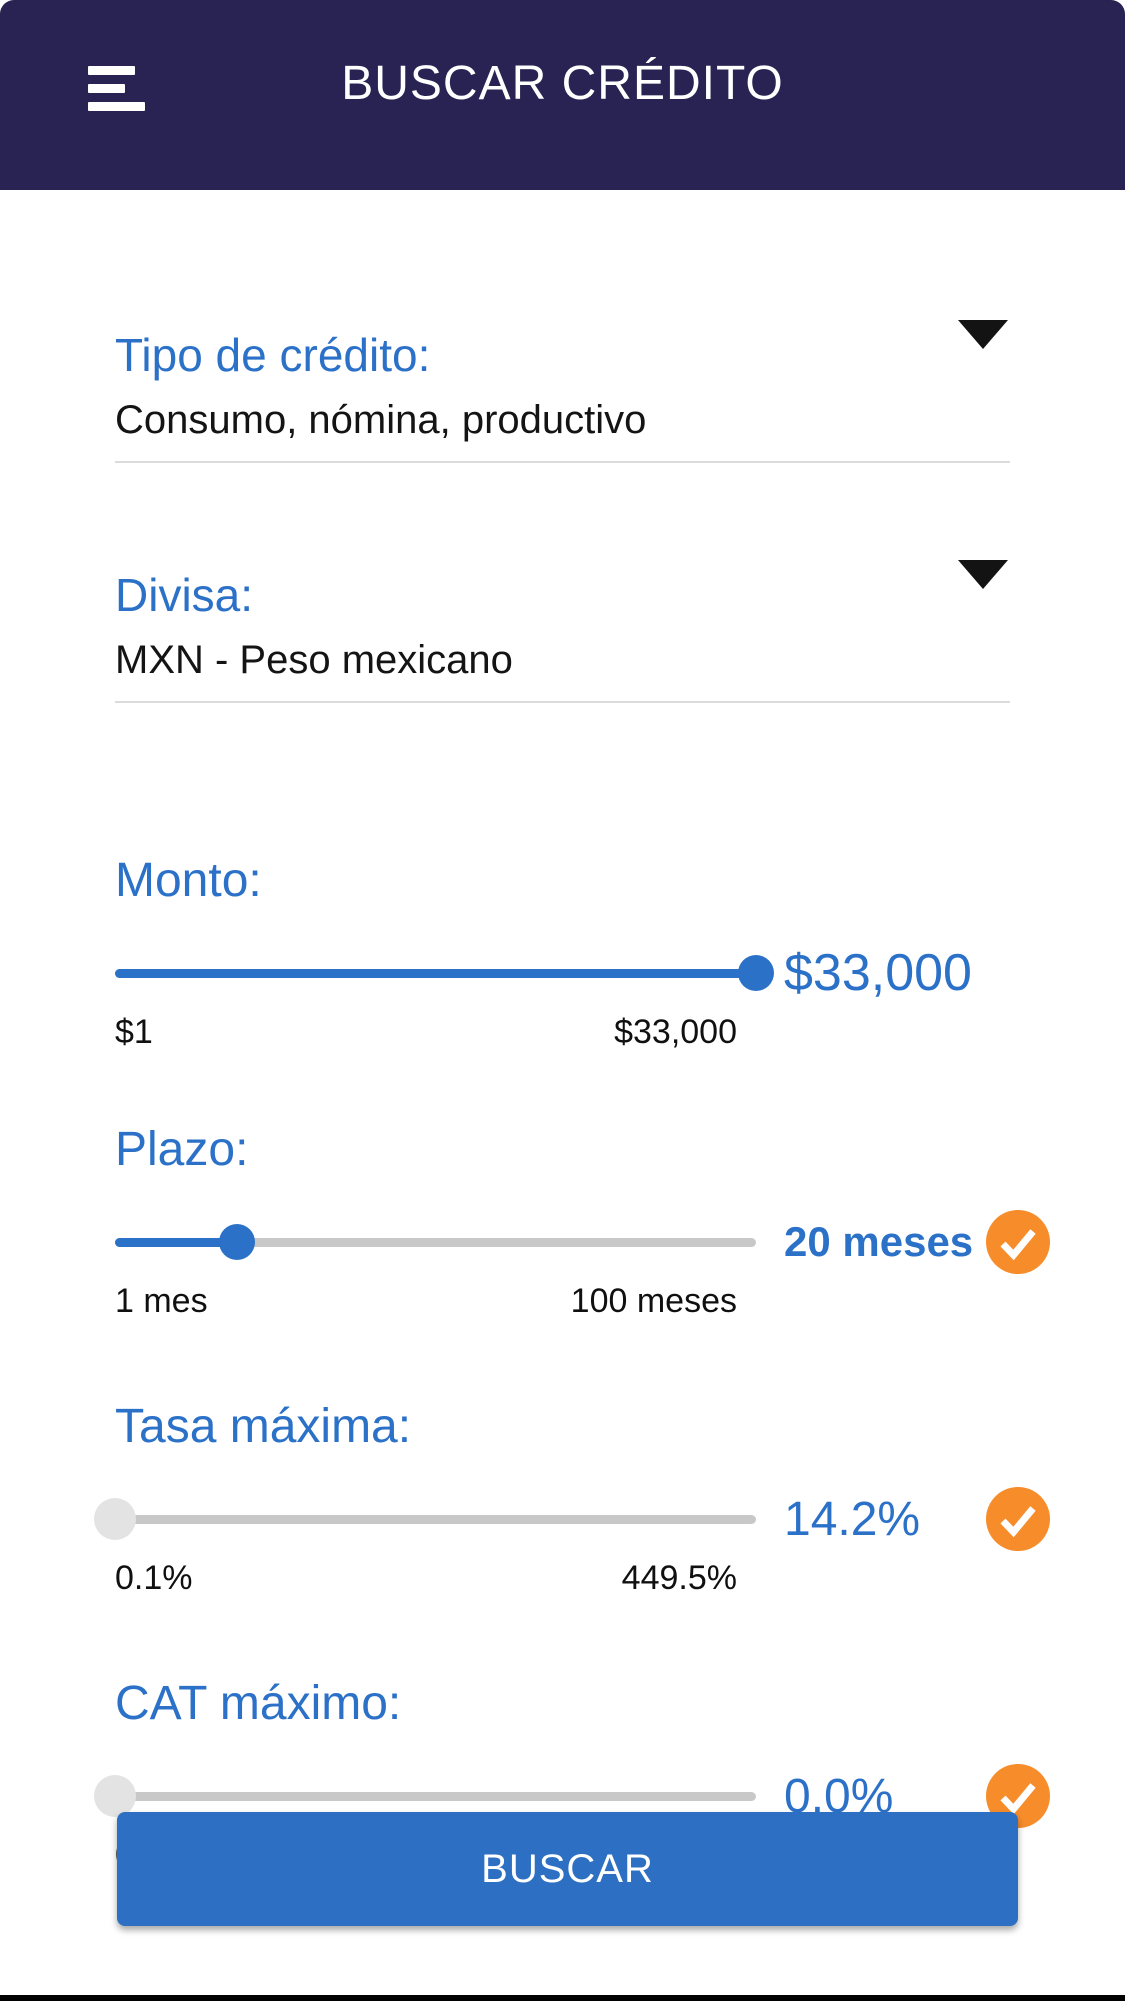 Image resolution: width=1125 pixels, height=2001 pixels. What do you see at coordinates (852, 1519) in the screenshot?
I see `tasa-maxima-value: 14.2%` at bounding box center [852, 1519].